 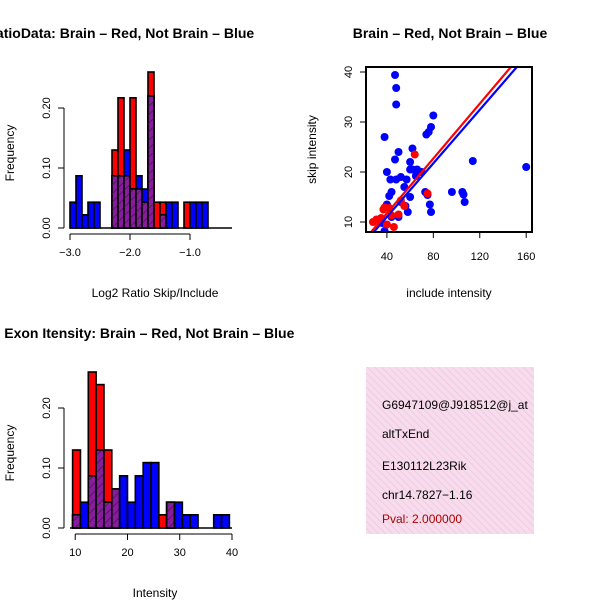 What do you see at coordinates (448, 293) in the screenshot?
I see `x-axis-label: include intensity` at bounding box center [448, 293].